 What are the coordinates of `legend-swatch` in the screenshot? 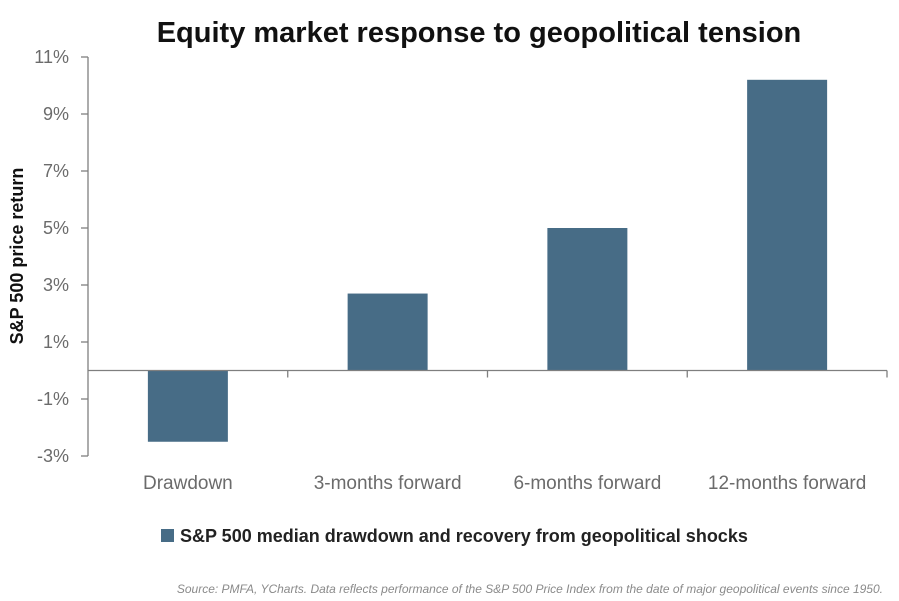 It's located at (167, 535).